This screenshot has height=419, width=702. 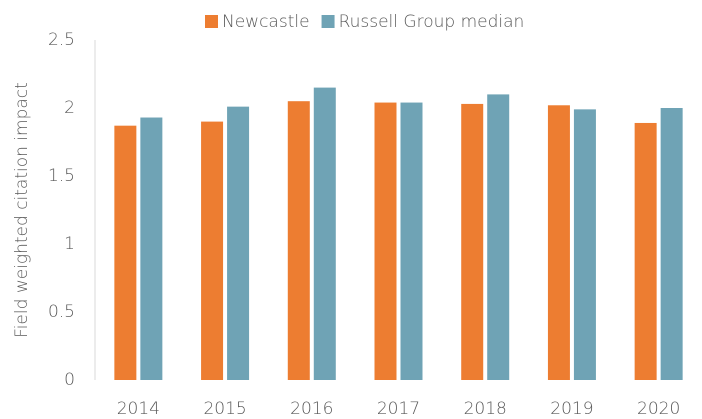 What do you see at coordinates (138, 409) in the screenshot?
I see `x-tick-label: 2014` at bounding box center [138, 409].